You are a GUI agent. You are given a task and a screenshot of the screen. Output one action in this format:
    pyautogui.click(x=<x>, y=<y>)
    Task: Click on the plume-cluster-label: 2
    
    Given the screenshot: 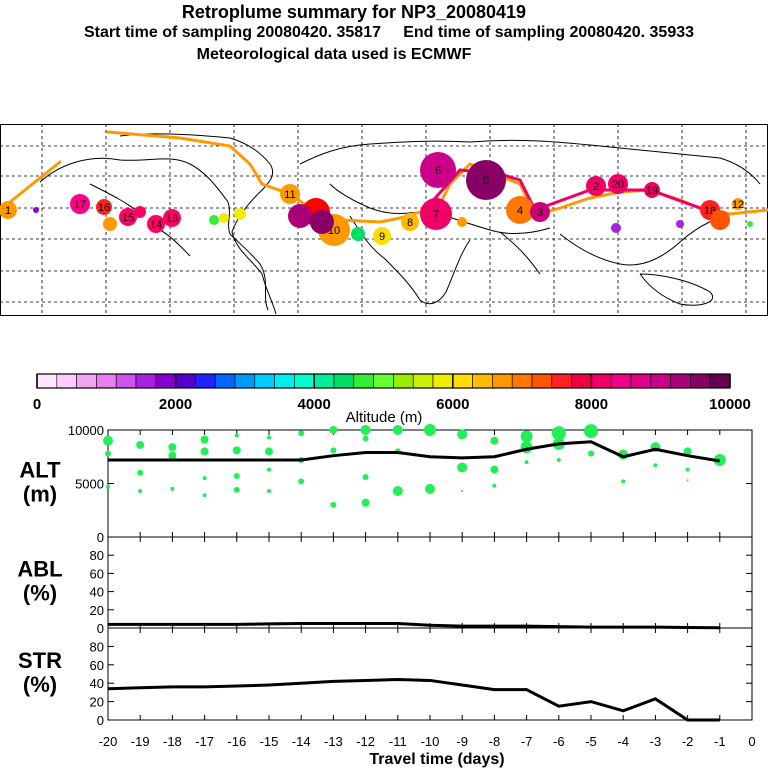 What is the action you would take?
    pyautogui.click(x=596, y=187)
    